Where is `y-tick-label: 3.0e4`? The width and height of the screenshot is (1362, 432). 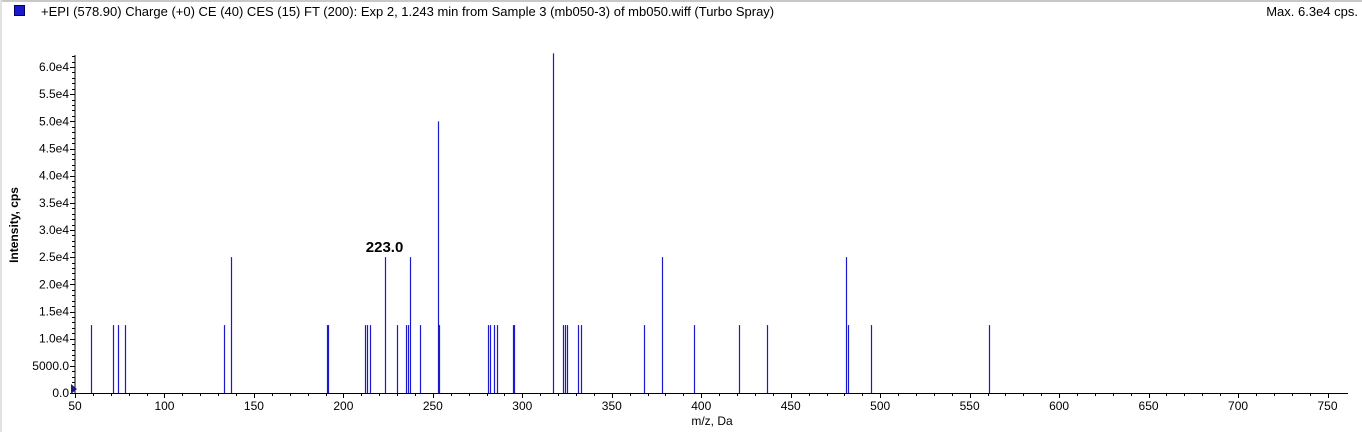
y-tick-label: 3.0e4 is located at coordinates (54, 230).